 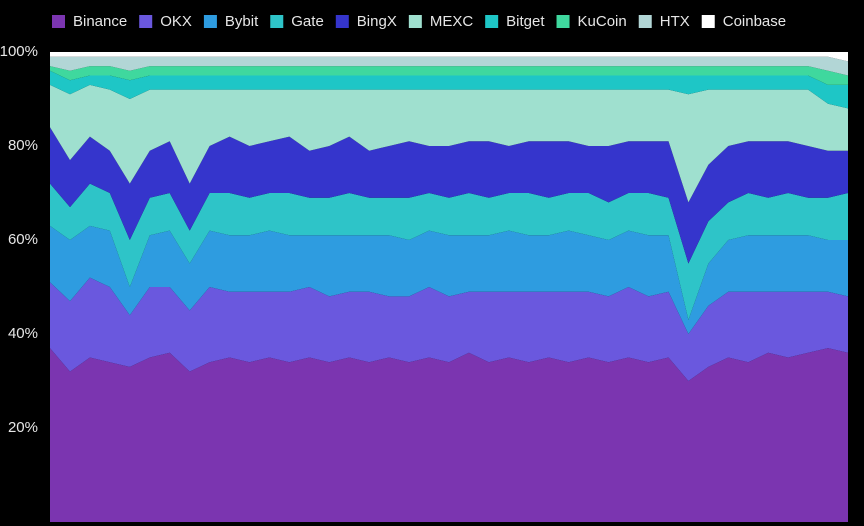 What do you see at coordinates (754, 21) in the screenshot?
I see `legend-label: Coinbase` at bounding box center [754, 21].